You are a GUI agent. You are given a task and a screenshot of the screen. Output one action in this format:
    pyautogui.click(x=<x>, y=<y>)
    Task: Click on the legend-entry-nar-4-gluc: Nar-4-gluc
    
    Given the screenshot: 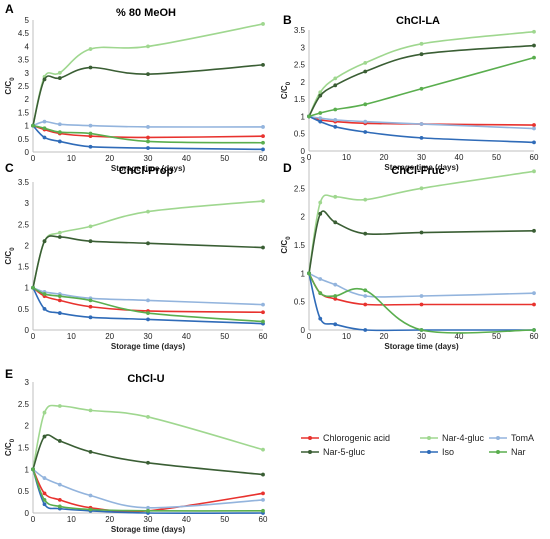 What is the action you would take?
    pyautogui.click(x=452, y=438)
    